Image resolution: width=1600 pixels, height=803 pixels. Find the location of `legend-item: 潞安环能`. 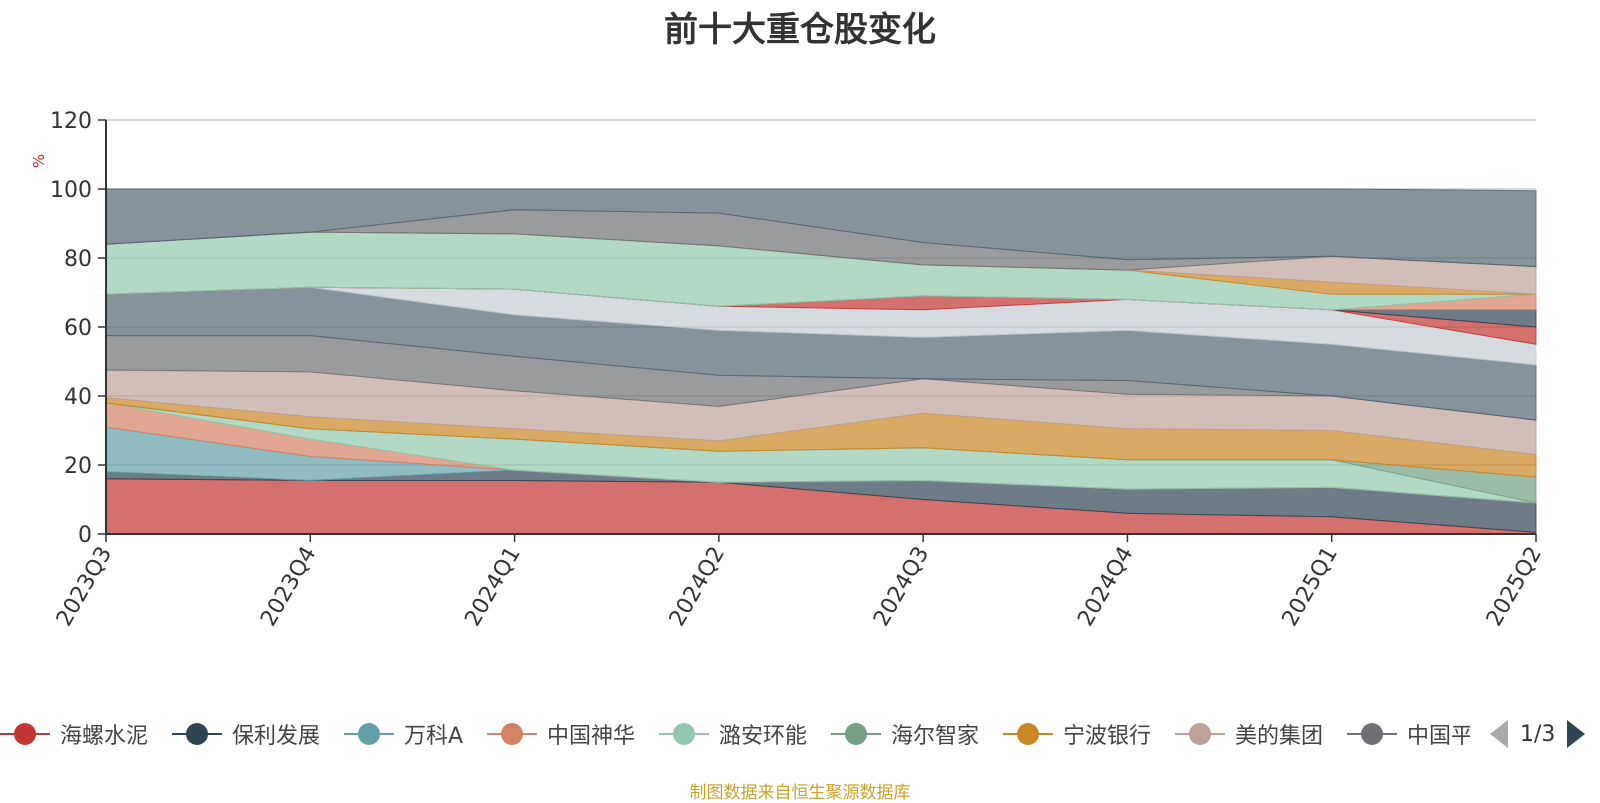

legend-item: 潞安环能 is located at coordinates (733, 734).